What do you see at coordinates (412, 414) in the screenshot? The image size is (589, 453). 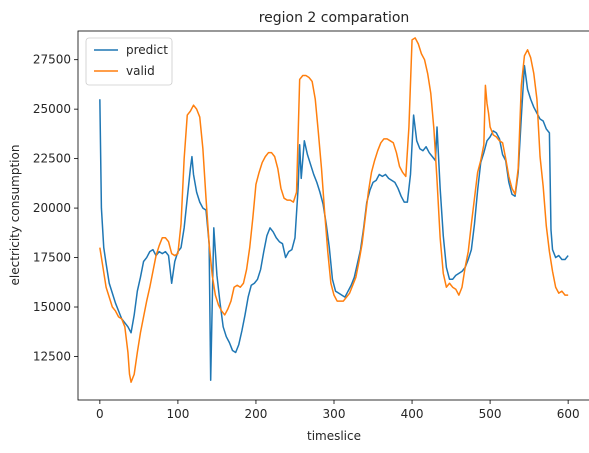 I see `x-tick-label: 400` at bounding box center [412, 414].